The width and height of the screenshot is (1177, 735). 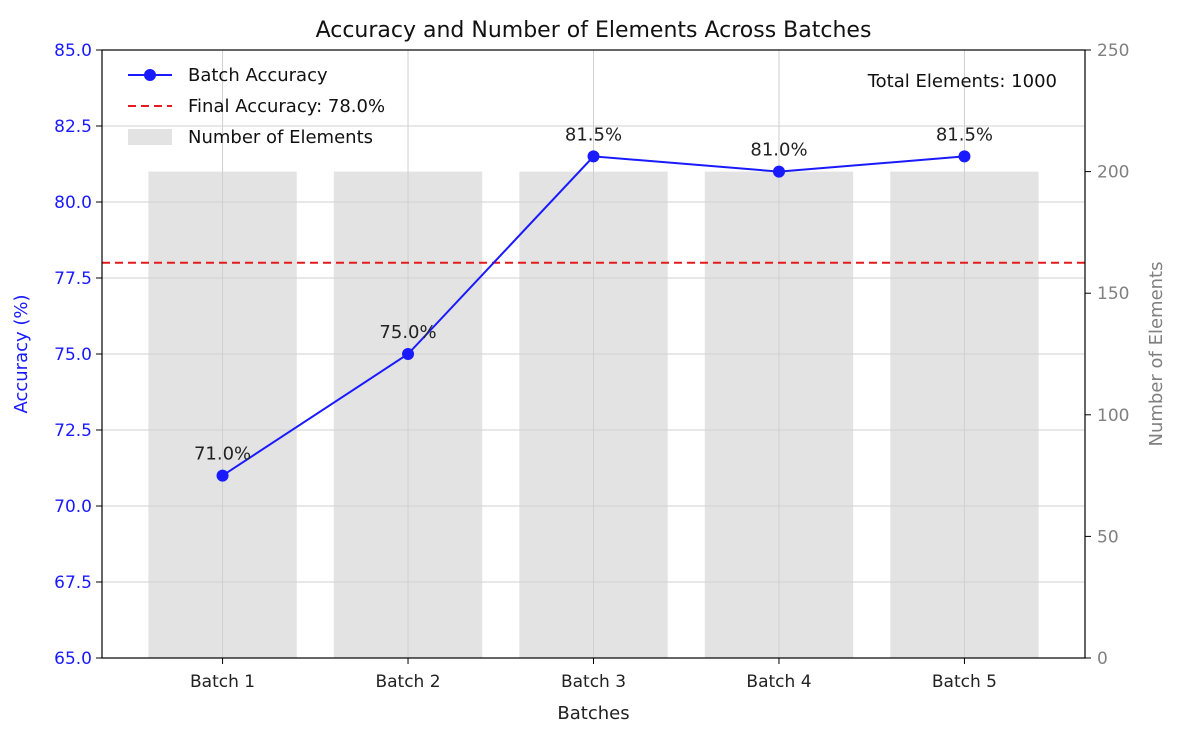 I want to click on legend-label: Final Accuracy: 78.0%, so click(x=286, y=106).